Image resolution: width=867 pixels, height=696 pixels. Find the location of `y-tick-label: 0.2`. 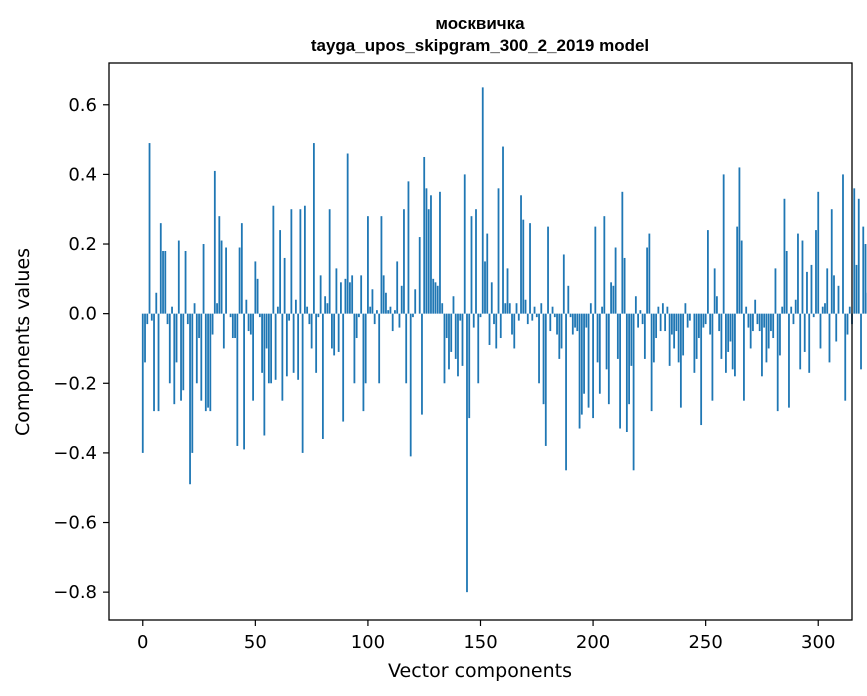

y-tick-label: 0.2 is located at coordinates (82, 244).